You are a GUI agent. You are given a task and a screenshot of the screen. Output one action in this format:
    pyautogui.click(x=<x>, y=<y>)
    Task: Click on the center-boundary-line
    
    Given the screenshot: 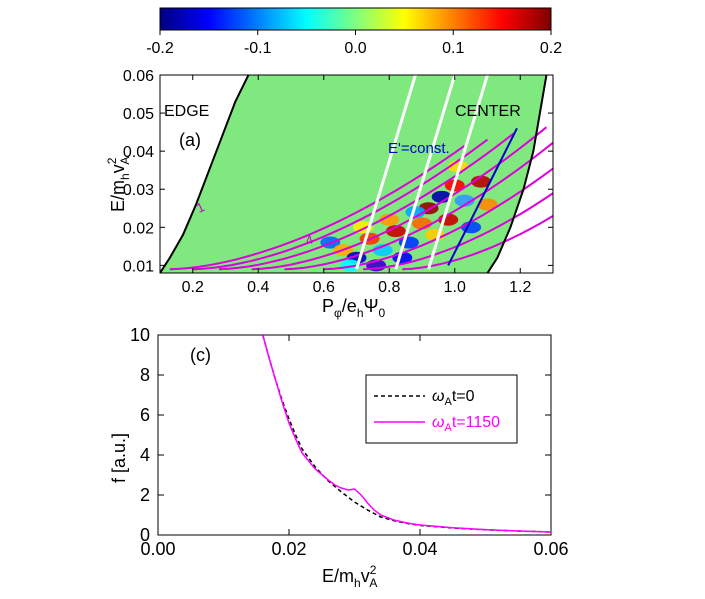 What is the action you would take?
    pyautogui.click(x=517, y=174)
    